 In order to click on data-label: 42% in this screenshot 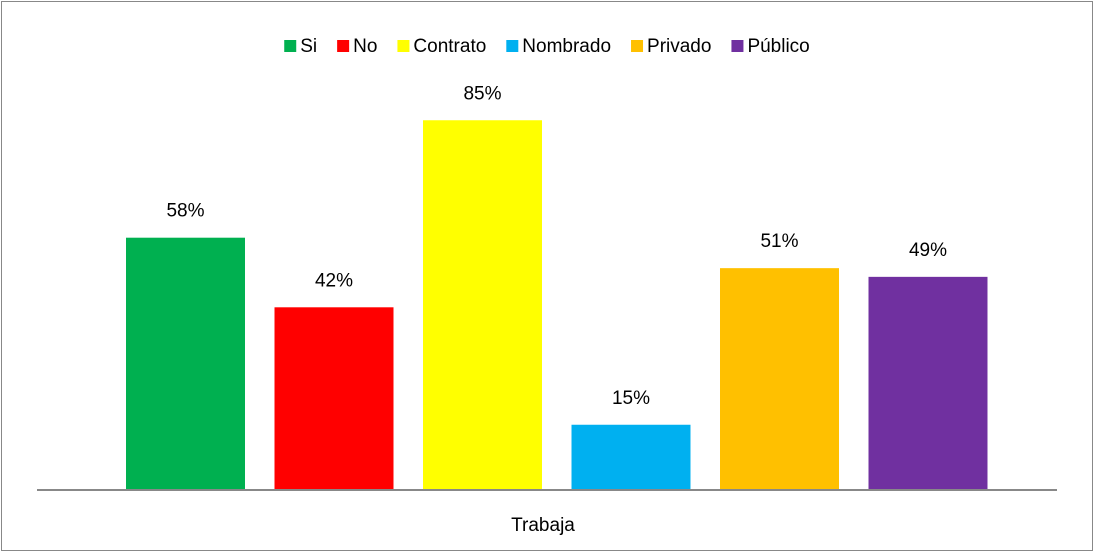, I will do `click(334, 280)`.